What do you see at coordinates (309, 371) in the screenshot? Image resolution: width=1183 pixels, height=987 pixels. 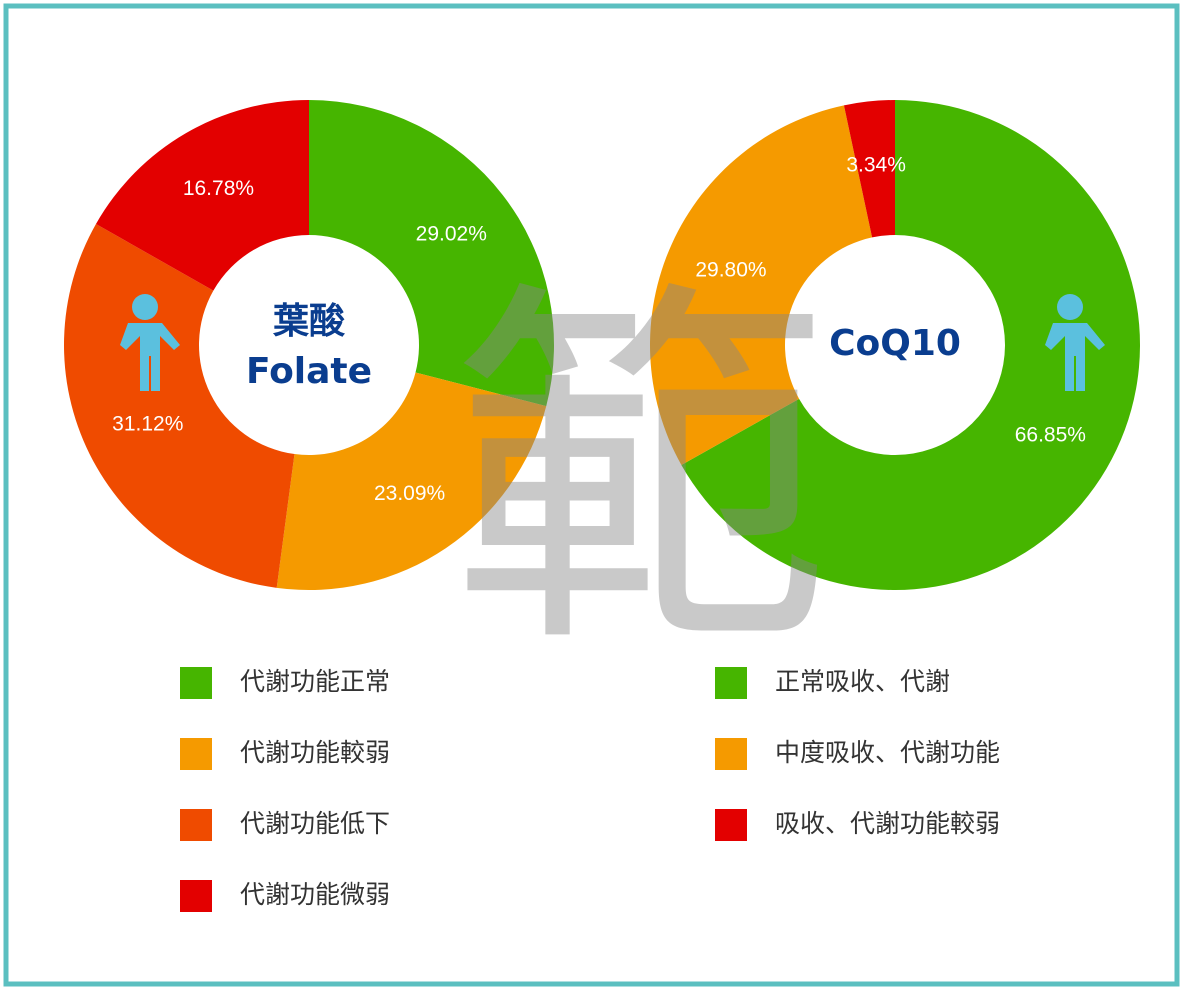 I see `chart-subtitle: Folate` at bounding box center [309, 371].